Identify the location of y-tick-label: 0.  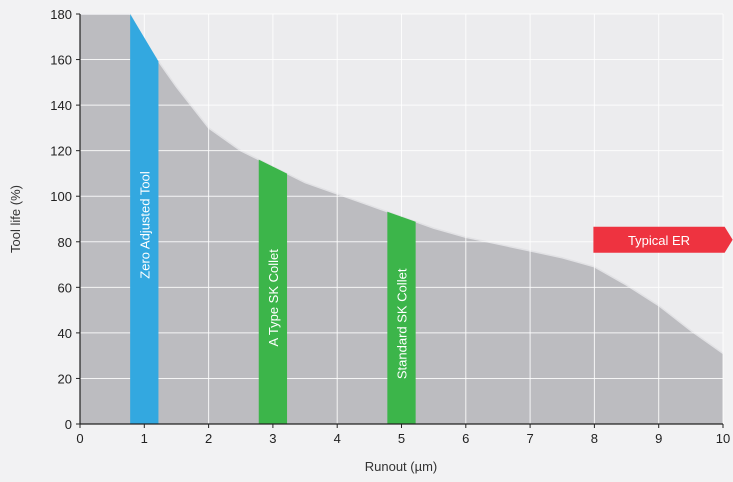
(68, 424).